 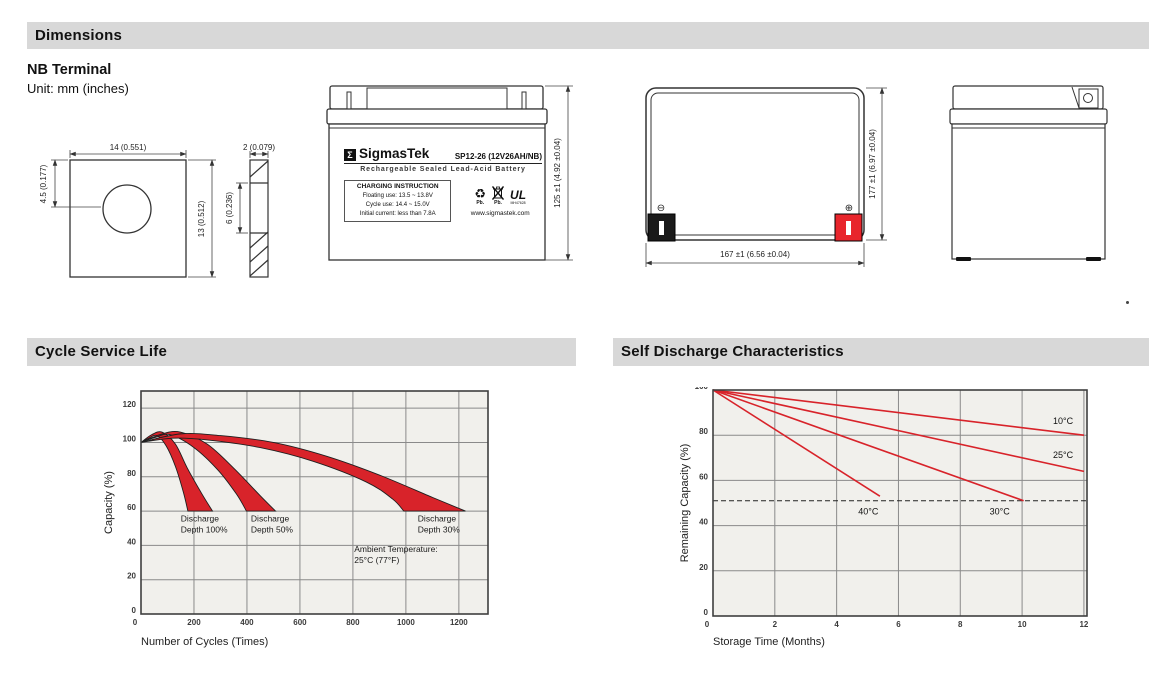 What do you see at coordinates (376, 560) in the screenshot?
I see `chart-annotation: 25°C (77°F)` at bounding box center [376, 560].